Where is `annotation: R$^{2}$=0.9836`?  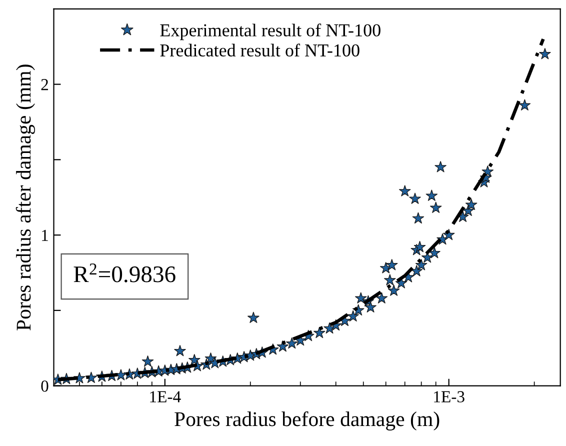 annotation: R$^{2}$=0.9836 is located at coordinates (125, 273).